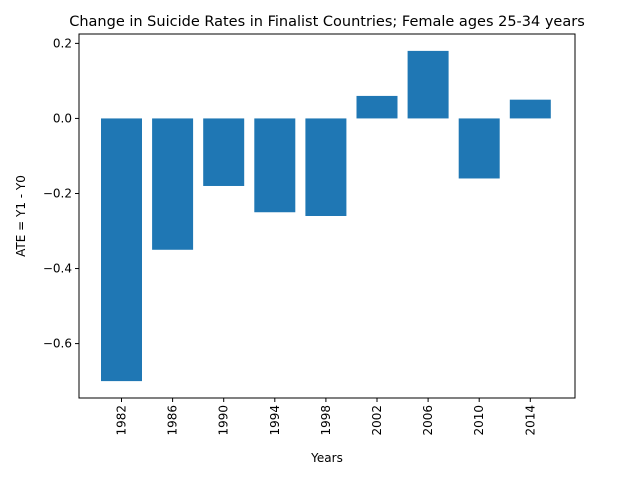 The width and height of the screenshot is (640, 484). I want to click on y-tick-label: 0.0, so click(62, 118).